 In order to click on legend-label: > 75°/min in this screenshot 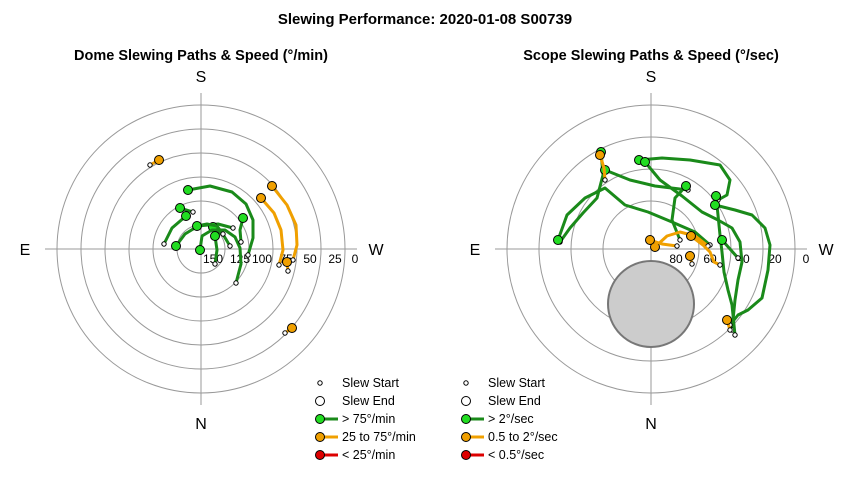, I will do `click(368, 419)`.